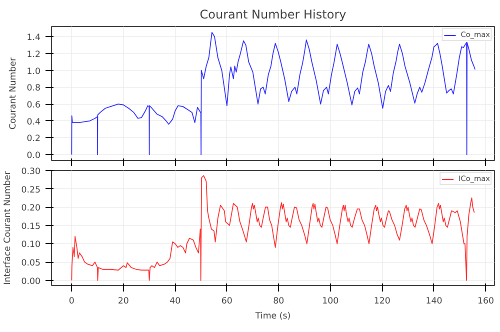 The height and width of the screenshot is (332, 500). Describe the element at coordinates (71, 301) in the screenshot. I see `x-tick-label: 0` at that location.